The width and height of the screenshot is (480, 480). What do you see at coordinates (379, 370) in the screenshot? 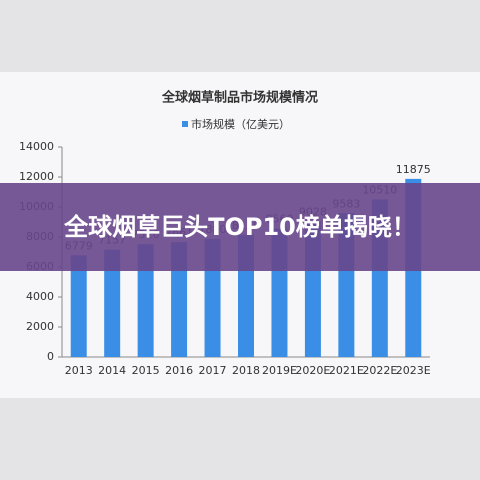
I see `x-tick-label: 2022E` at bounding box center [379, 370].